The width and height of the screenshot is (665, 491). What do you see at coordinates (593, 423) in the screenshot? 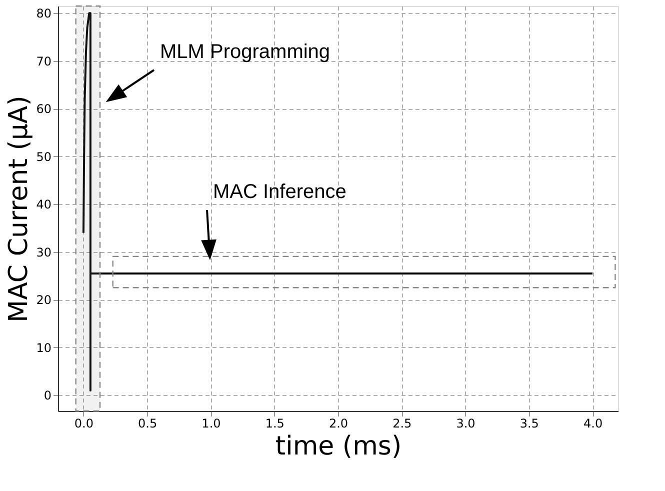
I see `x-tick-label: 4.0` at bounding box center [593, 423].